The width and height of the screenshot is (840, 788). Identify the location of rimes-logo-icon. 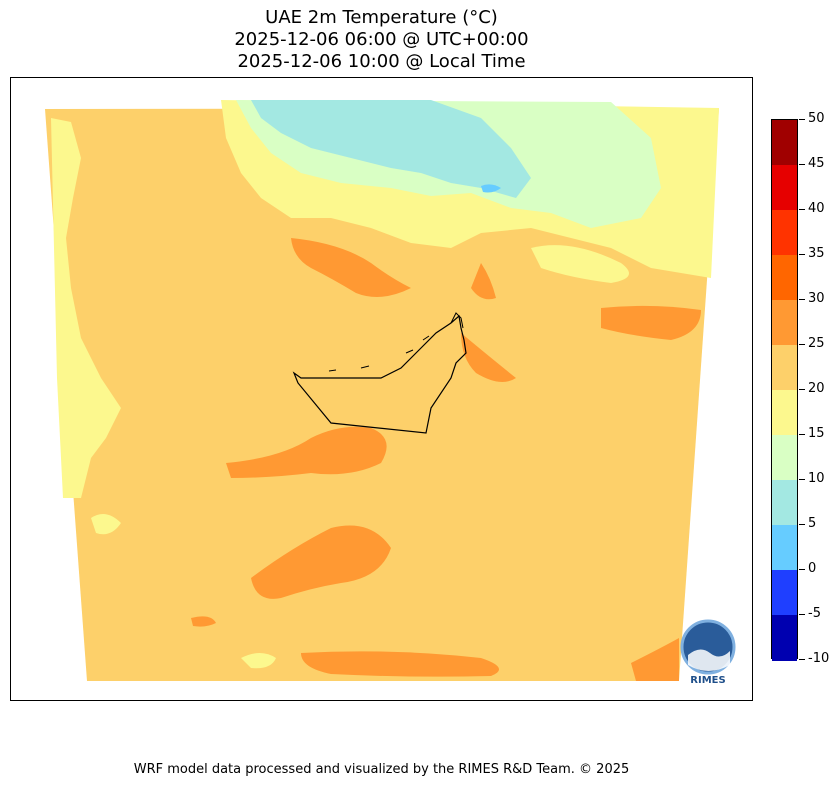
(708, 647).